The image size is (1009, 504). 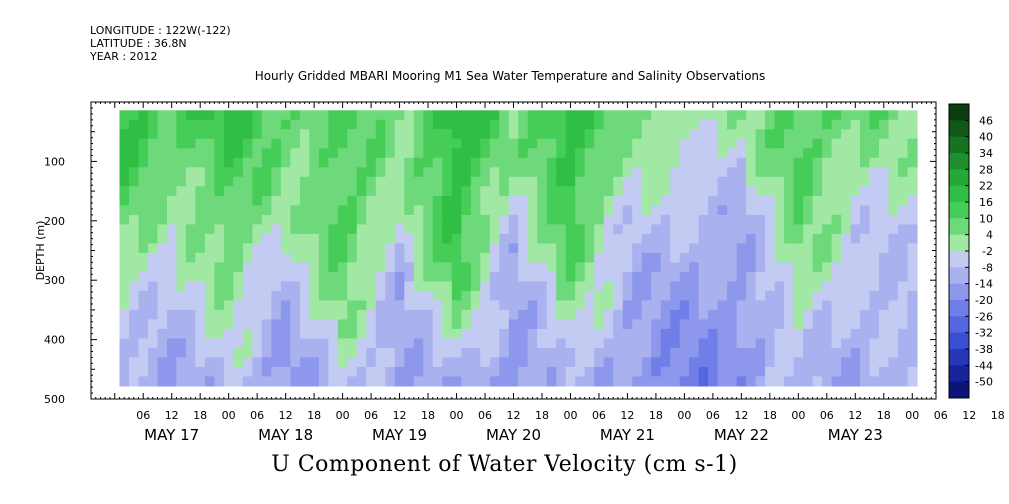 What do you see at coordinates (984, 300) in the screenshot?
I see `colorbar-tick-label: -20` at bounding box center [984, 300].